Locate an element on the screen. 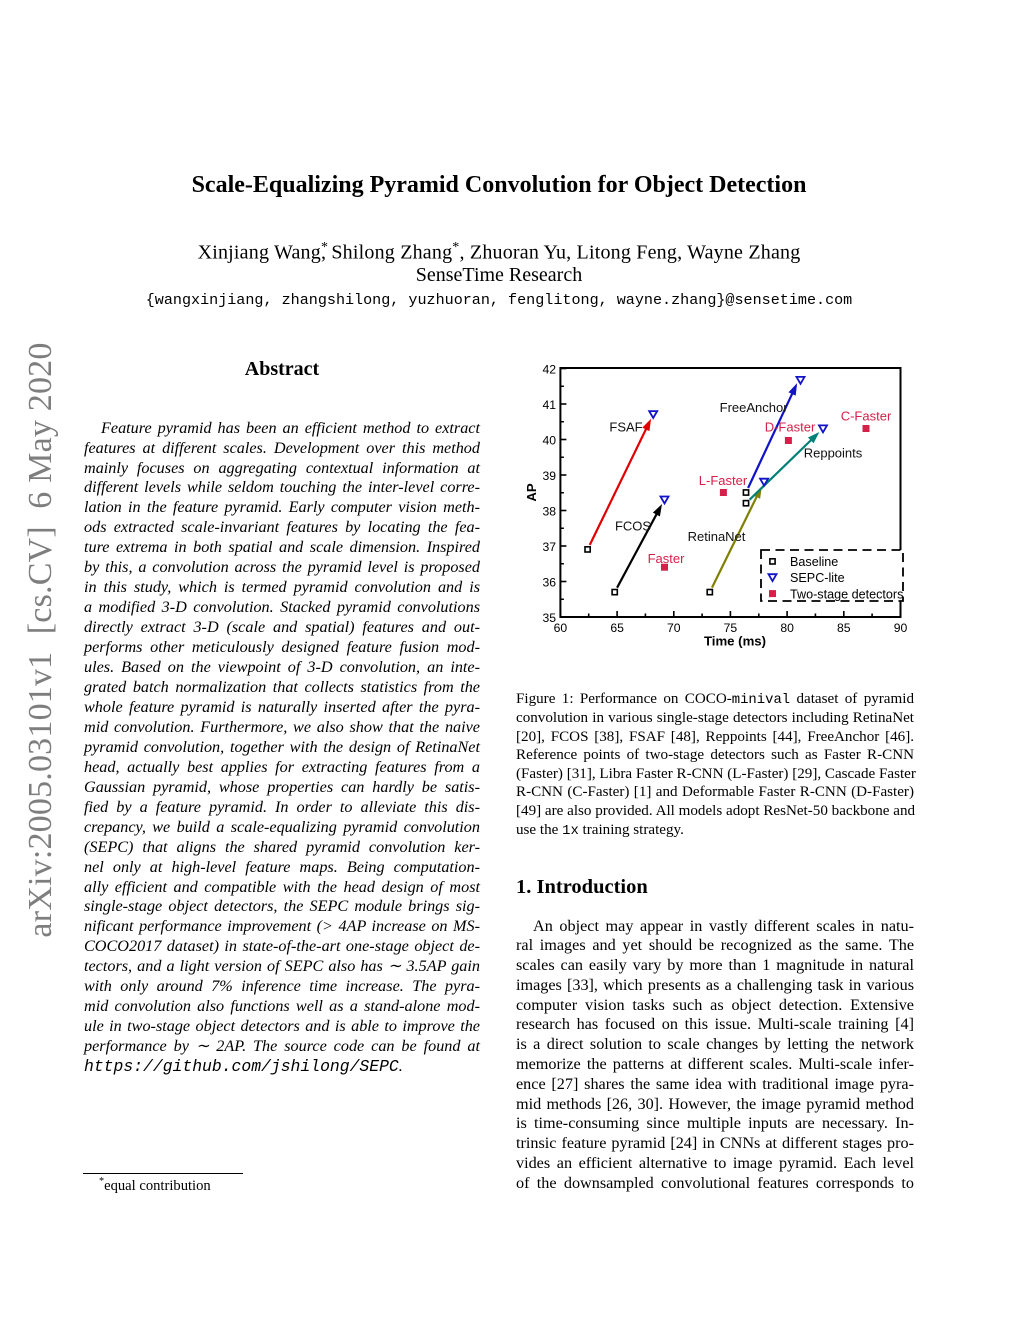 This screenshot has height=1325, width=1024. svg-text: 65 is located at coordinates (617, 628).